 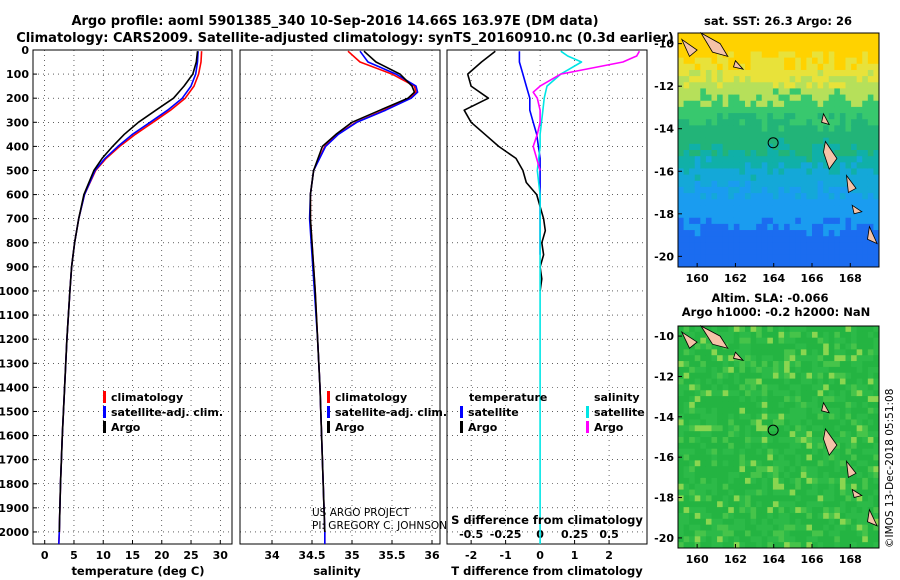 I want to click on depth-tick-label: 400, so click(x=17, y=146).